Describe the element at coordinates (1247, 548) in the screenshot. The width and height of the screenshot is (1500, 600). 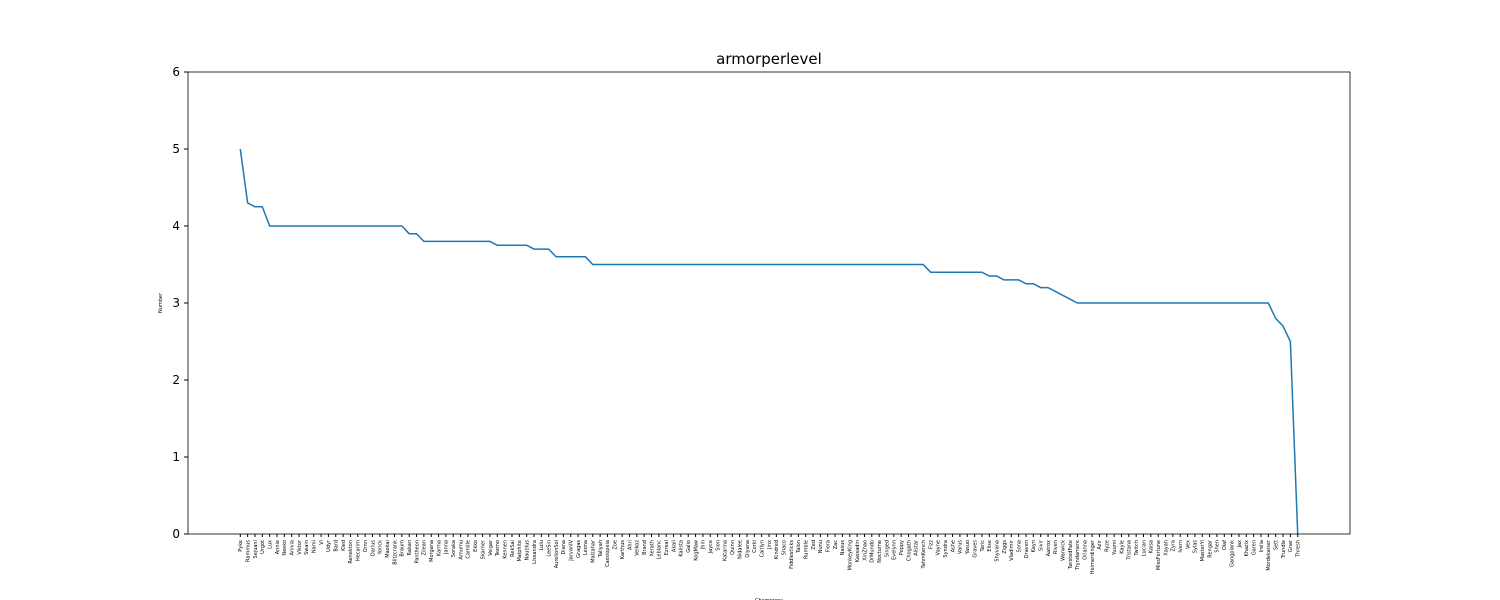
I see `x-tick-label: Khazix` at that location.